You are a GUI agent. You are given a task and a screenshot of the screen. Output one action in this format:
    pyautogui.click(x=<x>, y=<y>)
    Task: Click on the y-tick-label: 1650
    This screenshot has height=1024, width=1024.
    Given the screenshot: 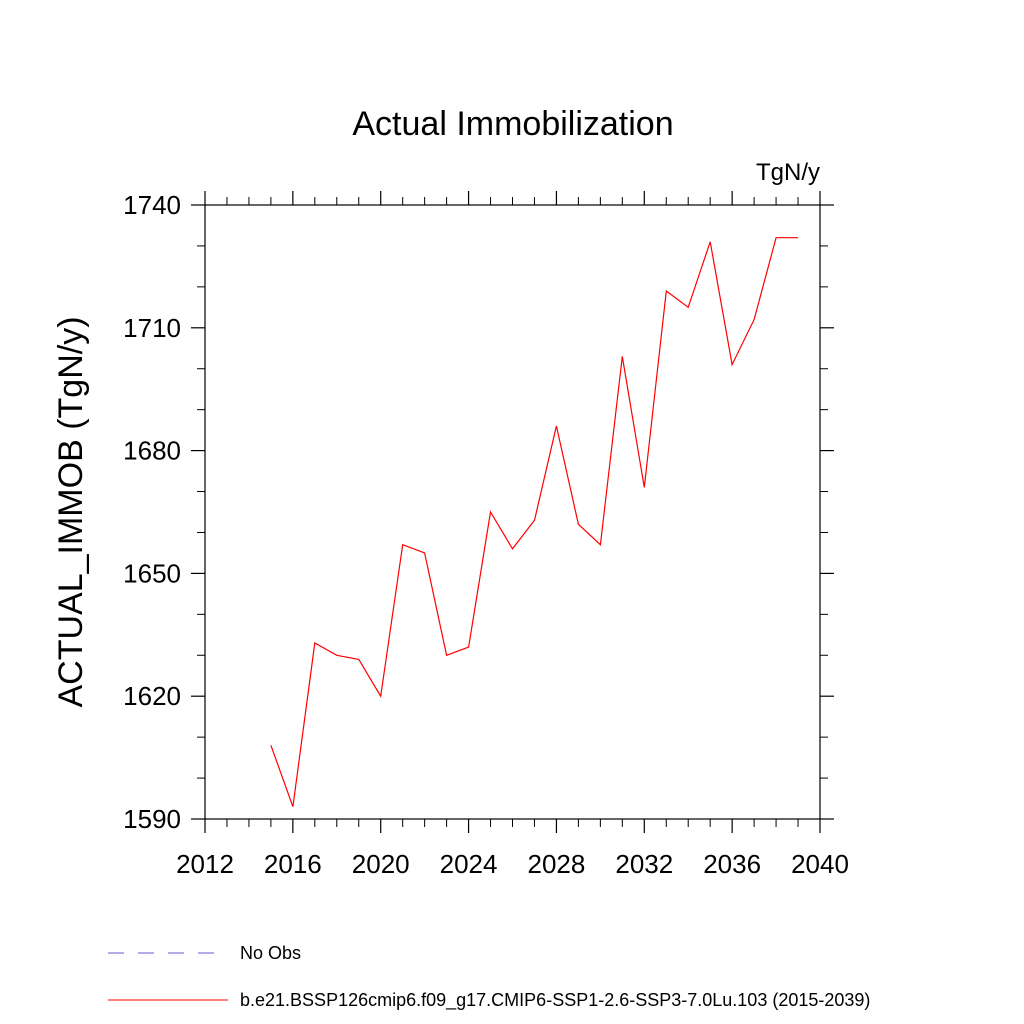 What is the action you would take?
    pyautogui.click(x=152, y=573)
    